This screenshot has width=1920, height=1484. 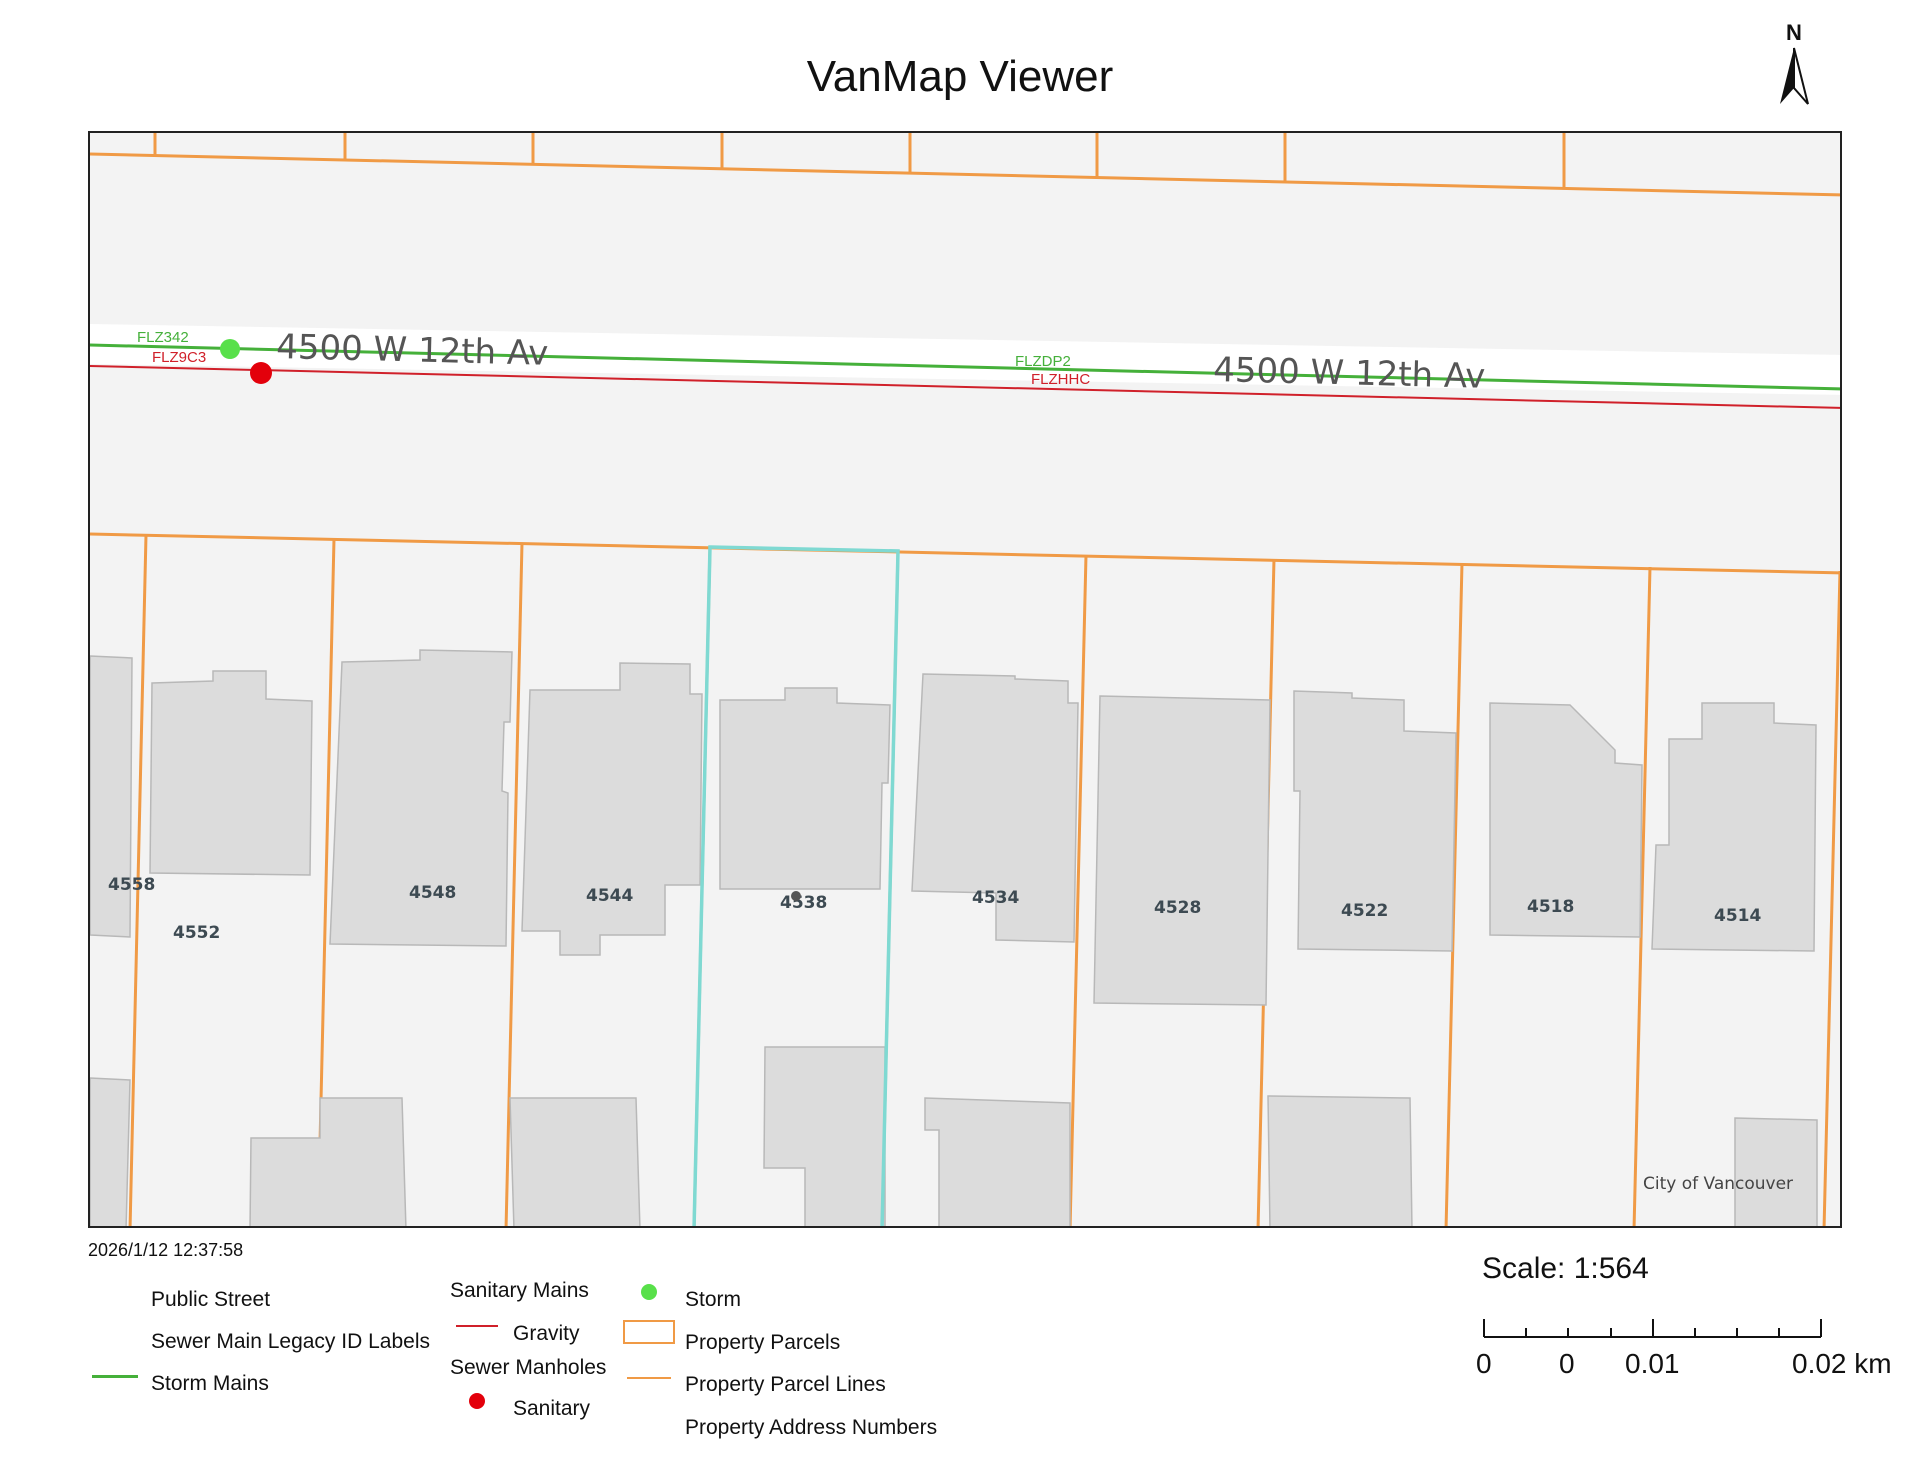 I want to click on legend-sanitary: Sanitary, so click(x=552, y=1408).